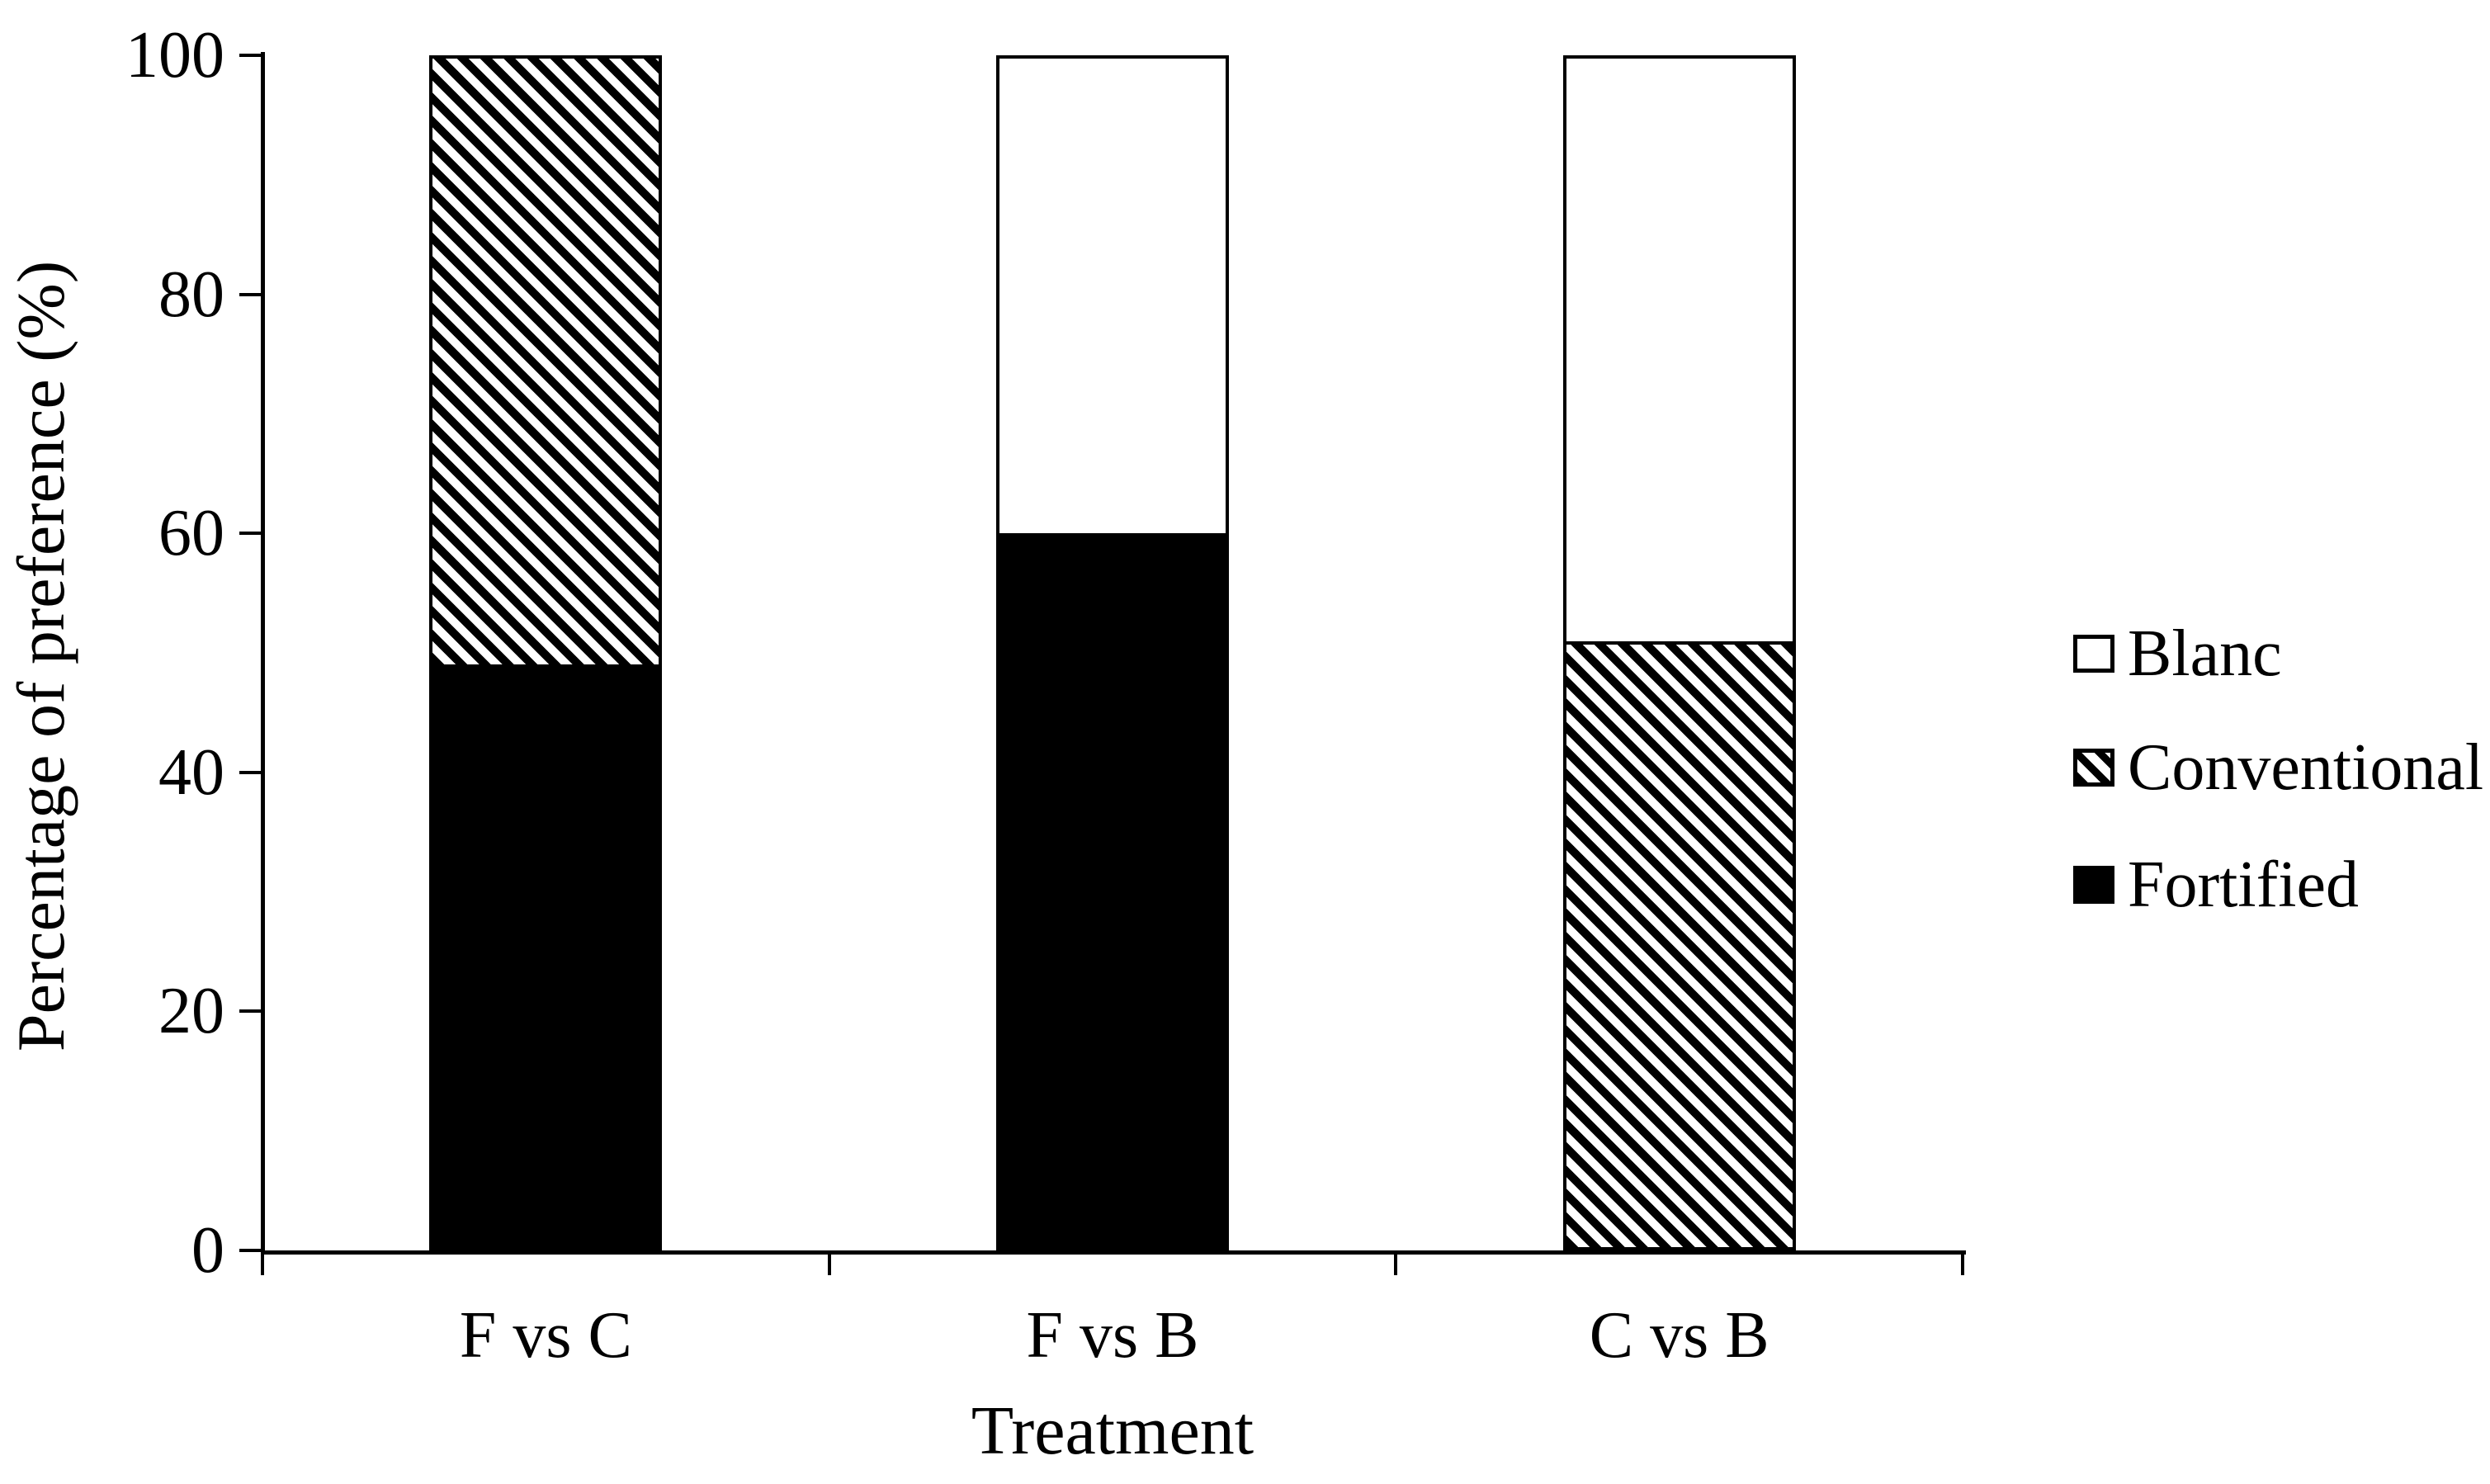  What do you see at coordinates (2093, 885) in the screenshot?
I see `legend-swatch-fortified` at bounding box center [2093, 885].